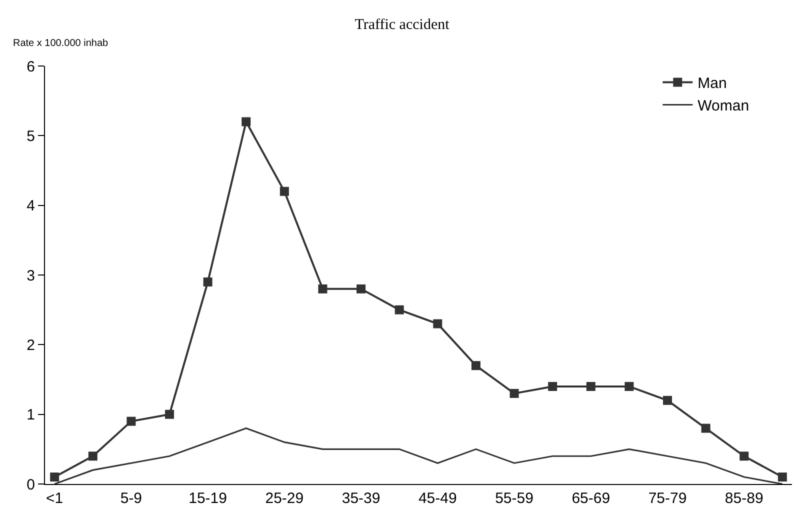 The width and height of the screenshot is (804, 529). I want to click on x-tick-label: 85-89, so click(744, 498).